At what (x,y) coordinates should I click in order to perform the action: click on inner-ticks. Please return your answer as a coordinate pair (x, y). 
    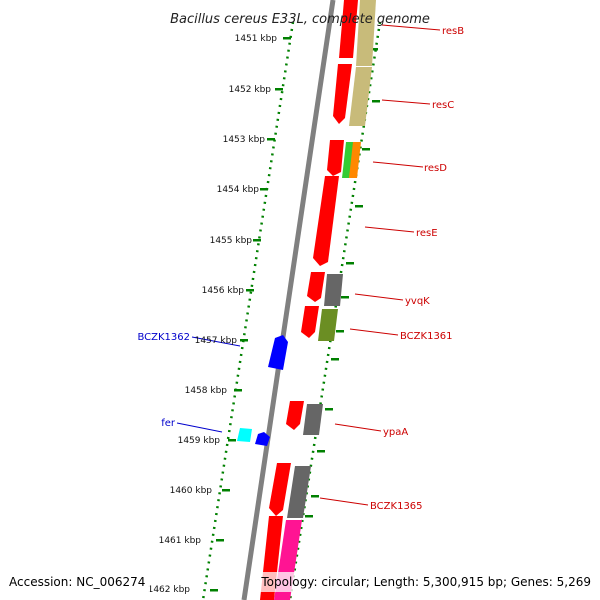
    Looking at the image, I should click on (342, 283).